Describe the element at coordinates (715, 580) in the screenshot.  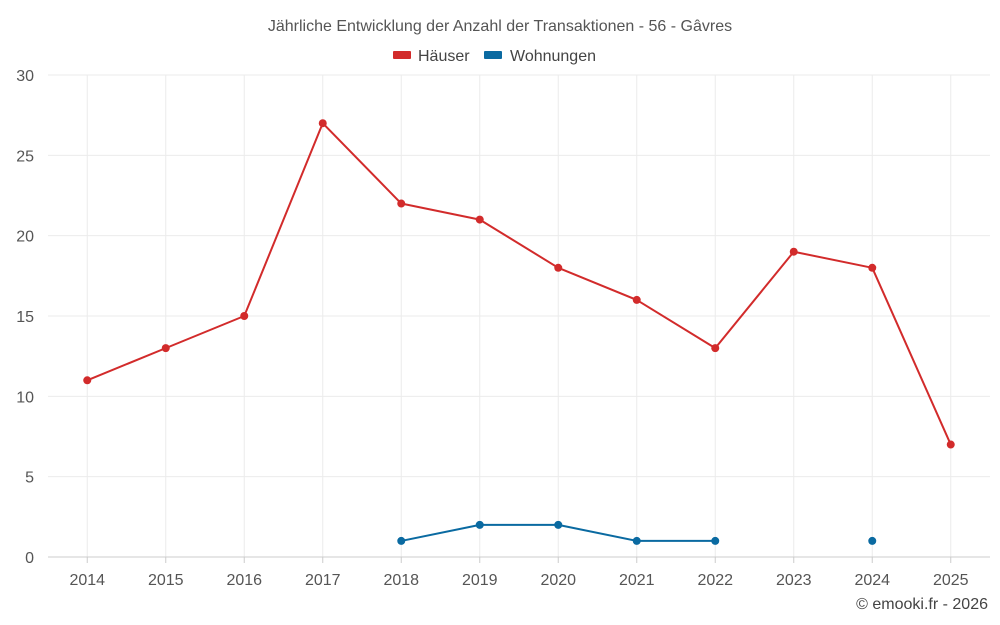
I see `x-tick-label: 2022` at that location.